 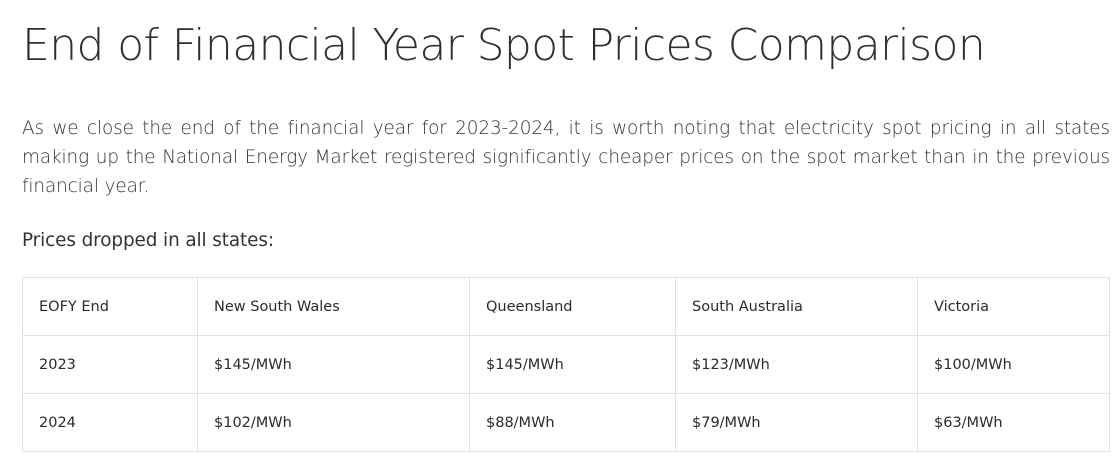 I want to click on cell-victoria-price: $100/MWh, so click(x=1013, y=364).